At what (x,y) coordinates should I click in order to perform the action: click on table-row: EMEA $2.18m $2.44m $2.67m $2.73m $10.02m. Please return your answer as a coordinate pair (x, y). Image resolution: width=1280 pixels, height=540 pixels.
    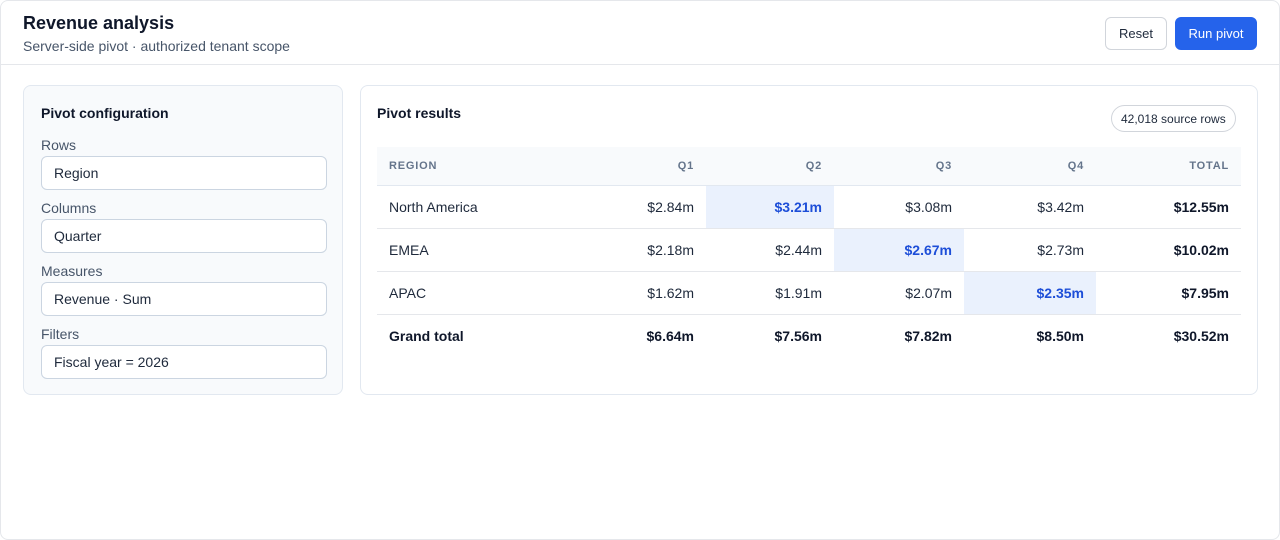
    Looking at the image, I should click on (809, 250).